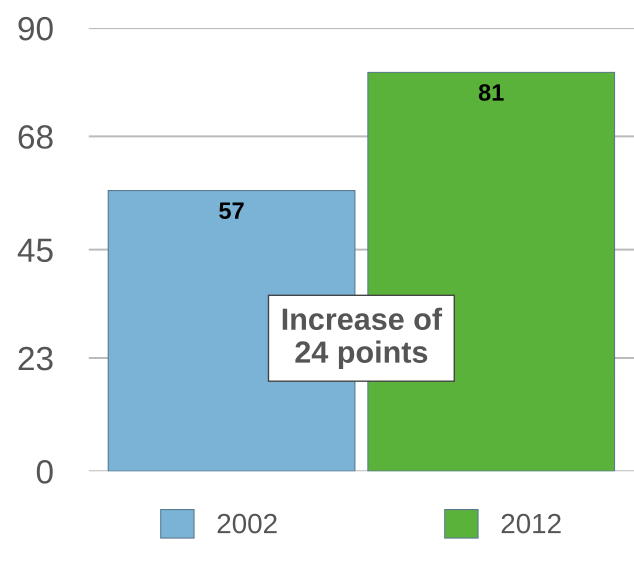  What do you see at coordinates (35, 250) in the screenshot?
I see `y-tick-label: 45` at bounding box center [35, 250].